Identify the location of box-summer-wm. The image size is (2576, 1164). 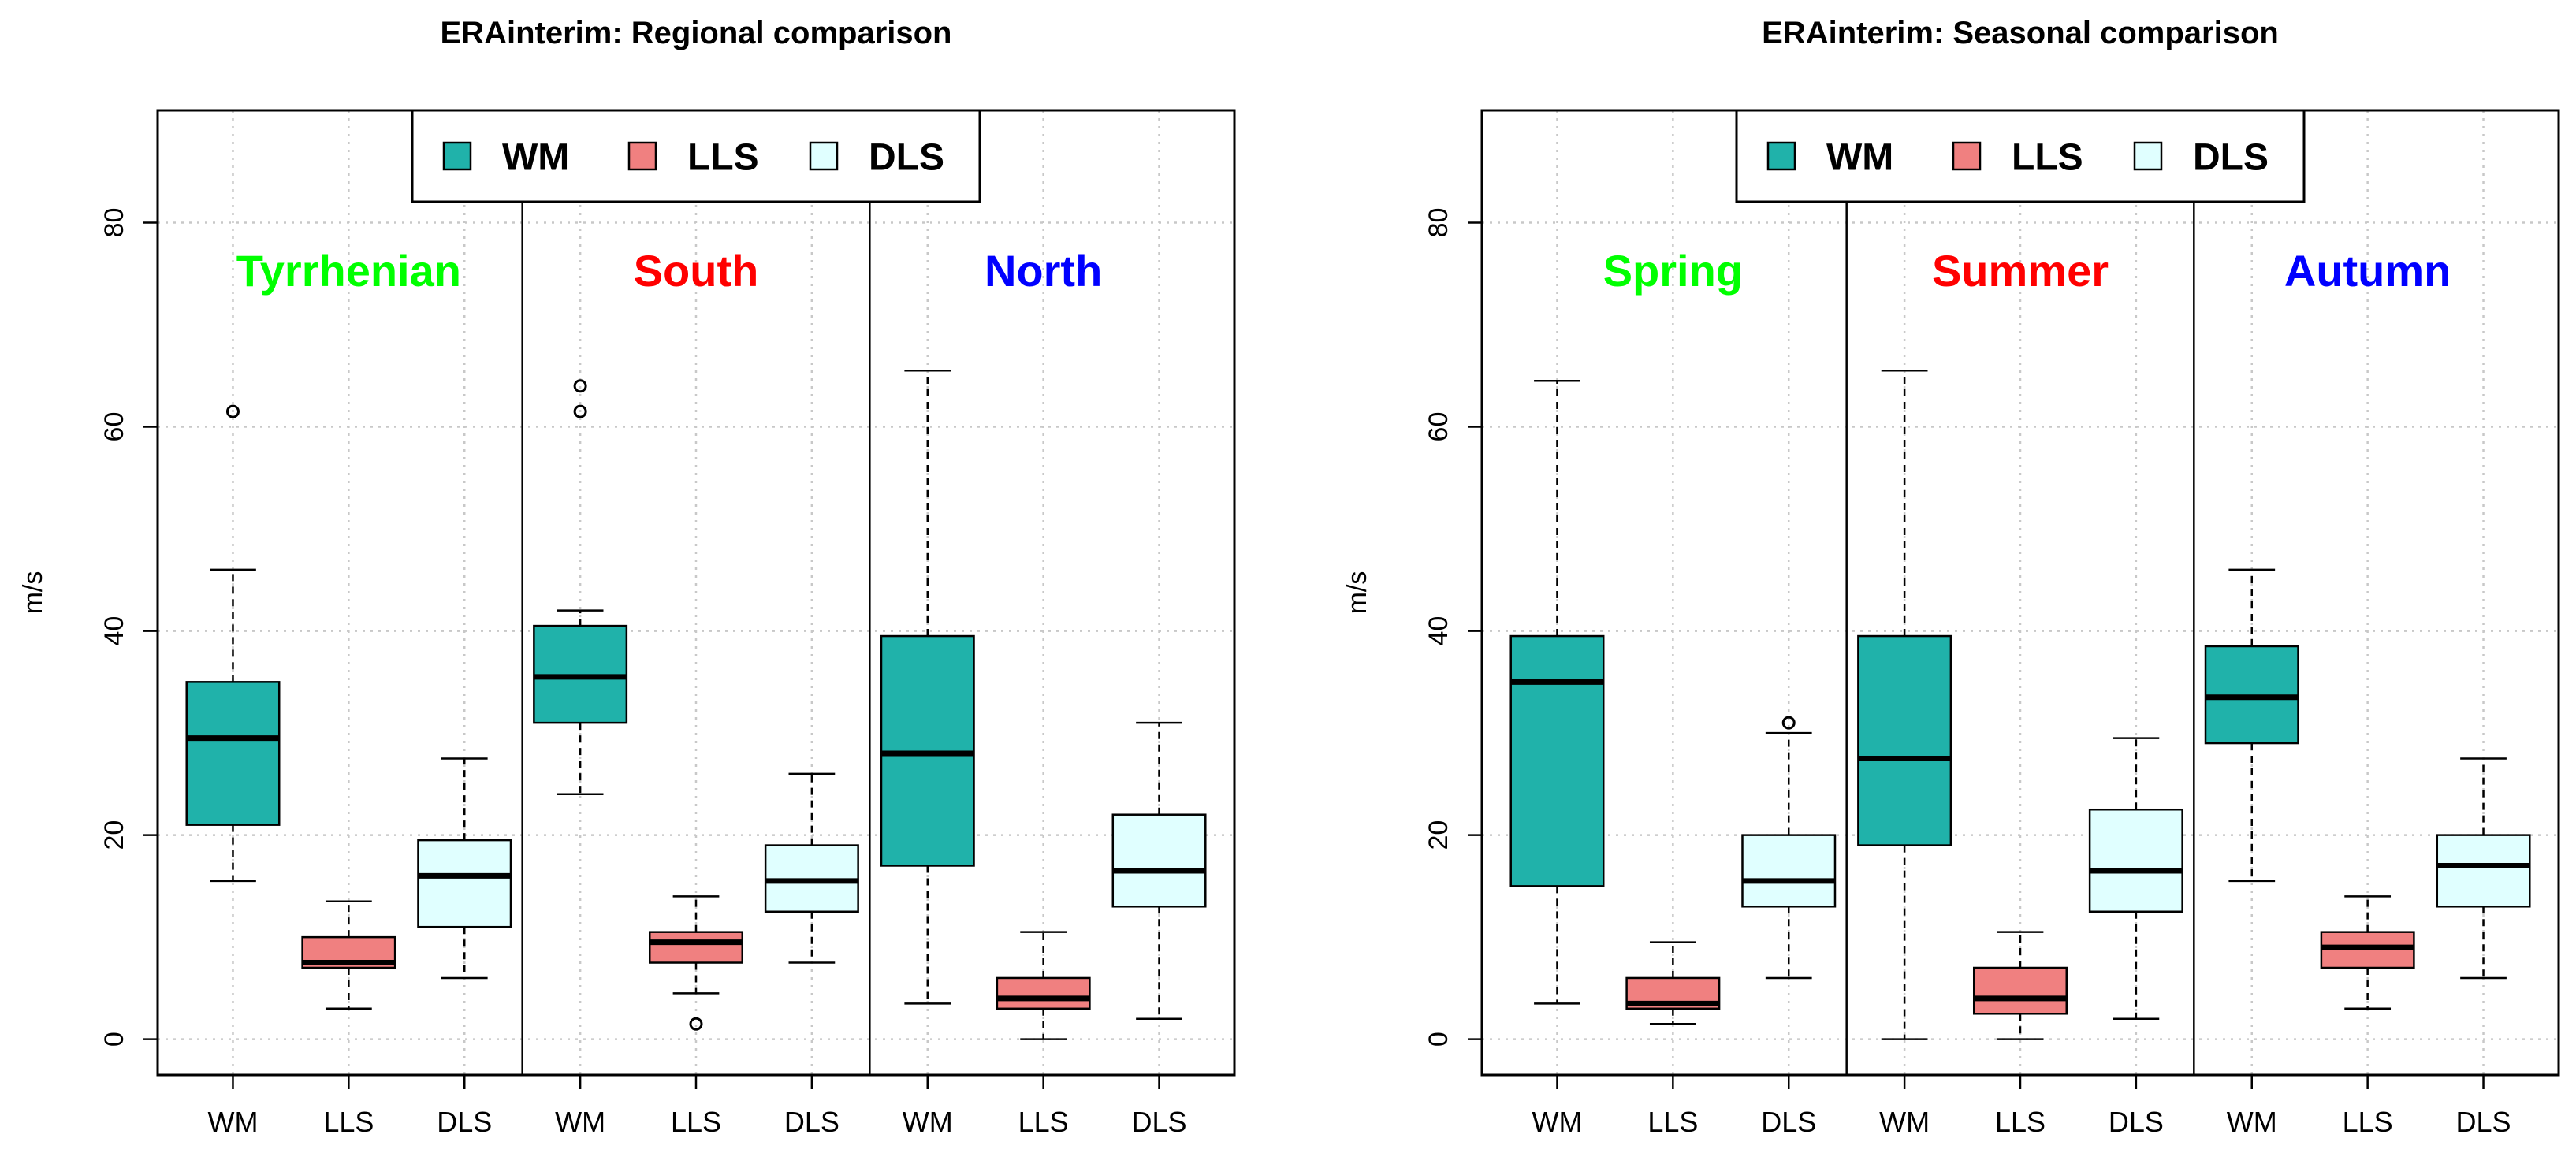
(1904, 705).